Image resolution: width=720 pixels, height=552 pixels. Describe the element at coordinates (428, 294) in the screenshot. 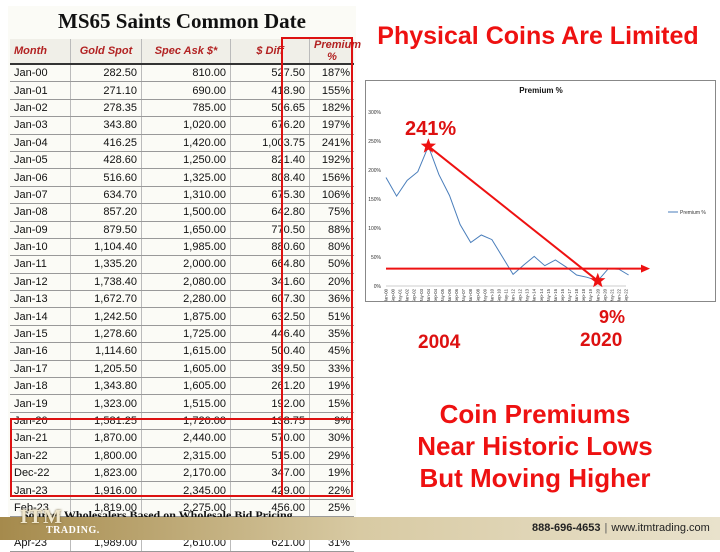

I see `x-tick-label: Jan-04` at that location.